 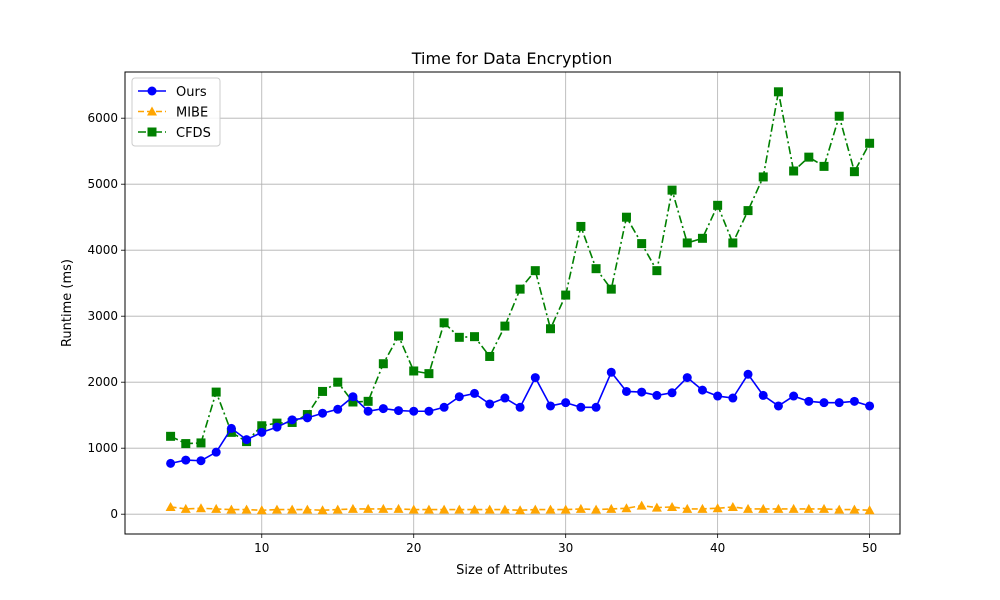 What do you see at coordinates (193, 133) in the screenshot?
I see `legend-label: CFDS` at bounding box center [193, 133].